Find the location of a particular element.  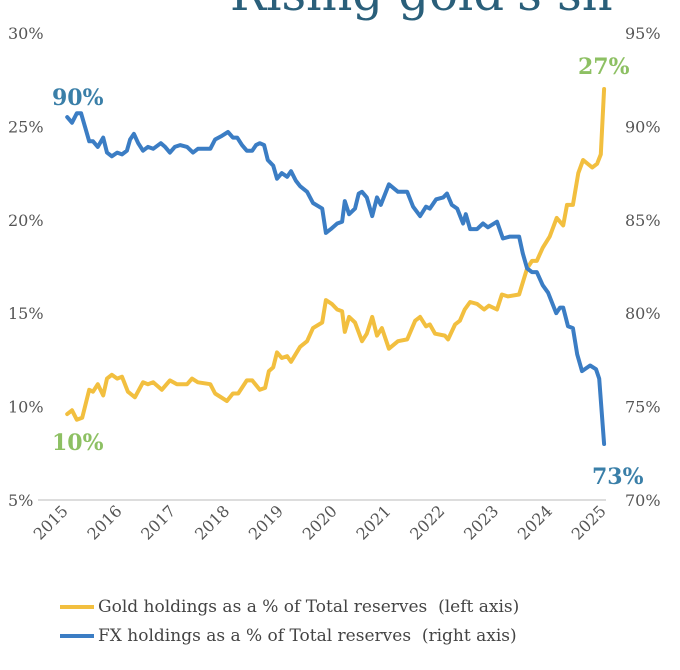

x-tick-label: 2017 is located at coordinates (158, 522).